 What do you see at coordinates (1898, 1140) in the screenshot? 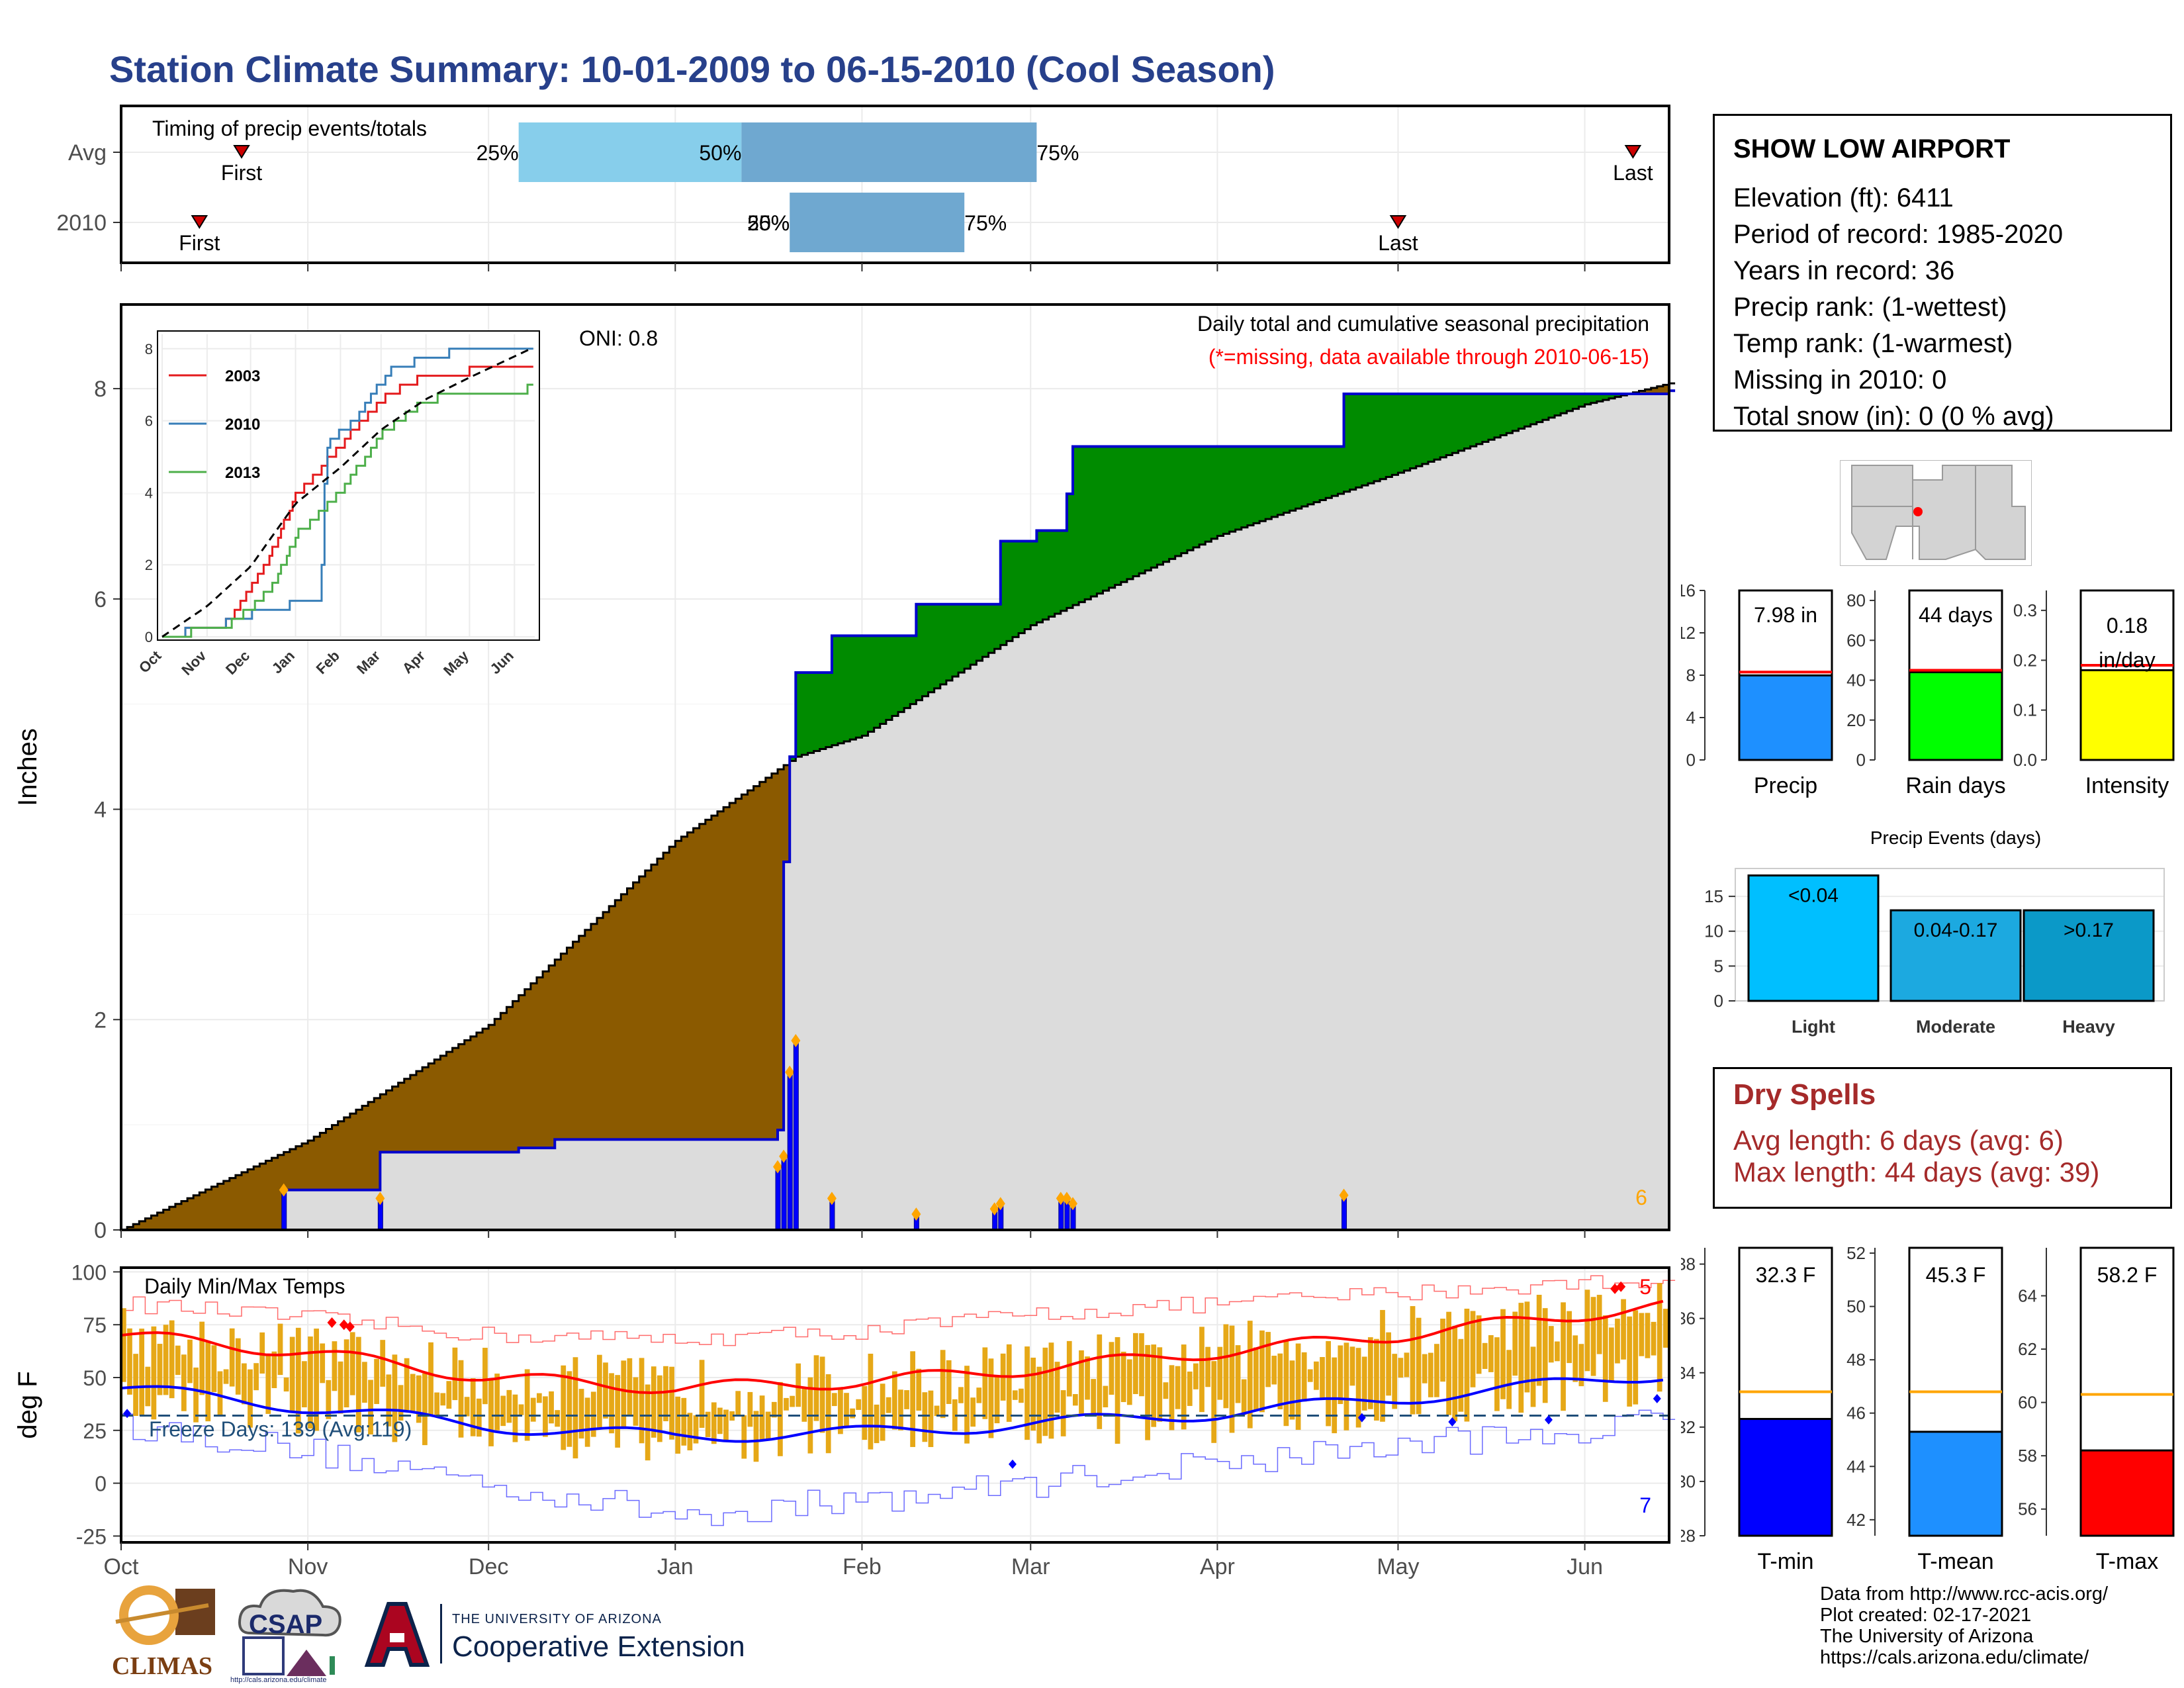
I see `dry-avg-length: Avg length: 6 days (avg: 6)` at bounding box center [1898, 1140].